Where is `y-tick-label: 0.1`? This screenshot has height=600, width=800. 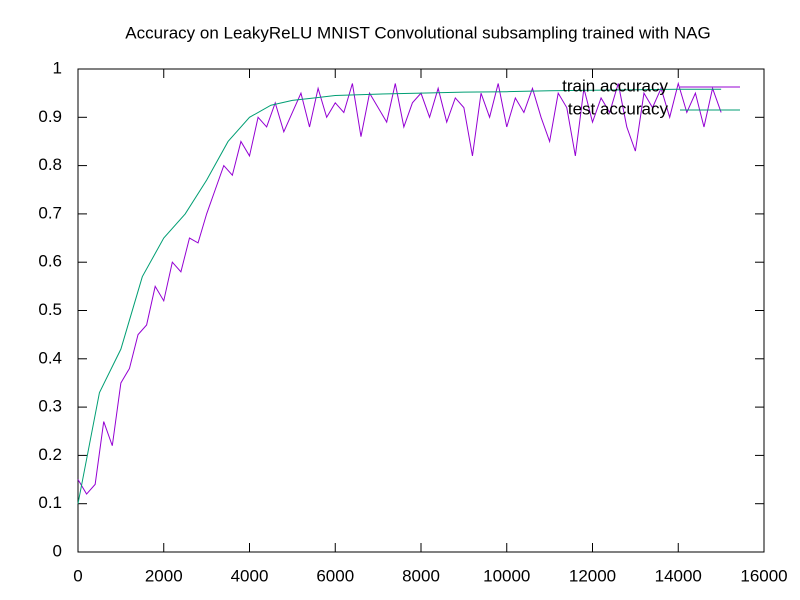 y-tick-label: 0.1 is located at coordinates (50, 502).